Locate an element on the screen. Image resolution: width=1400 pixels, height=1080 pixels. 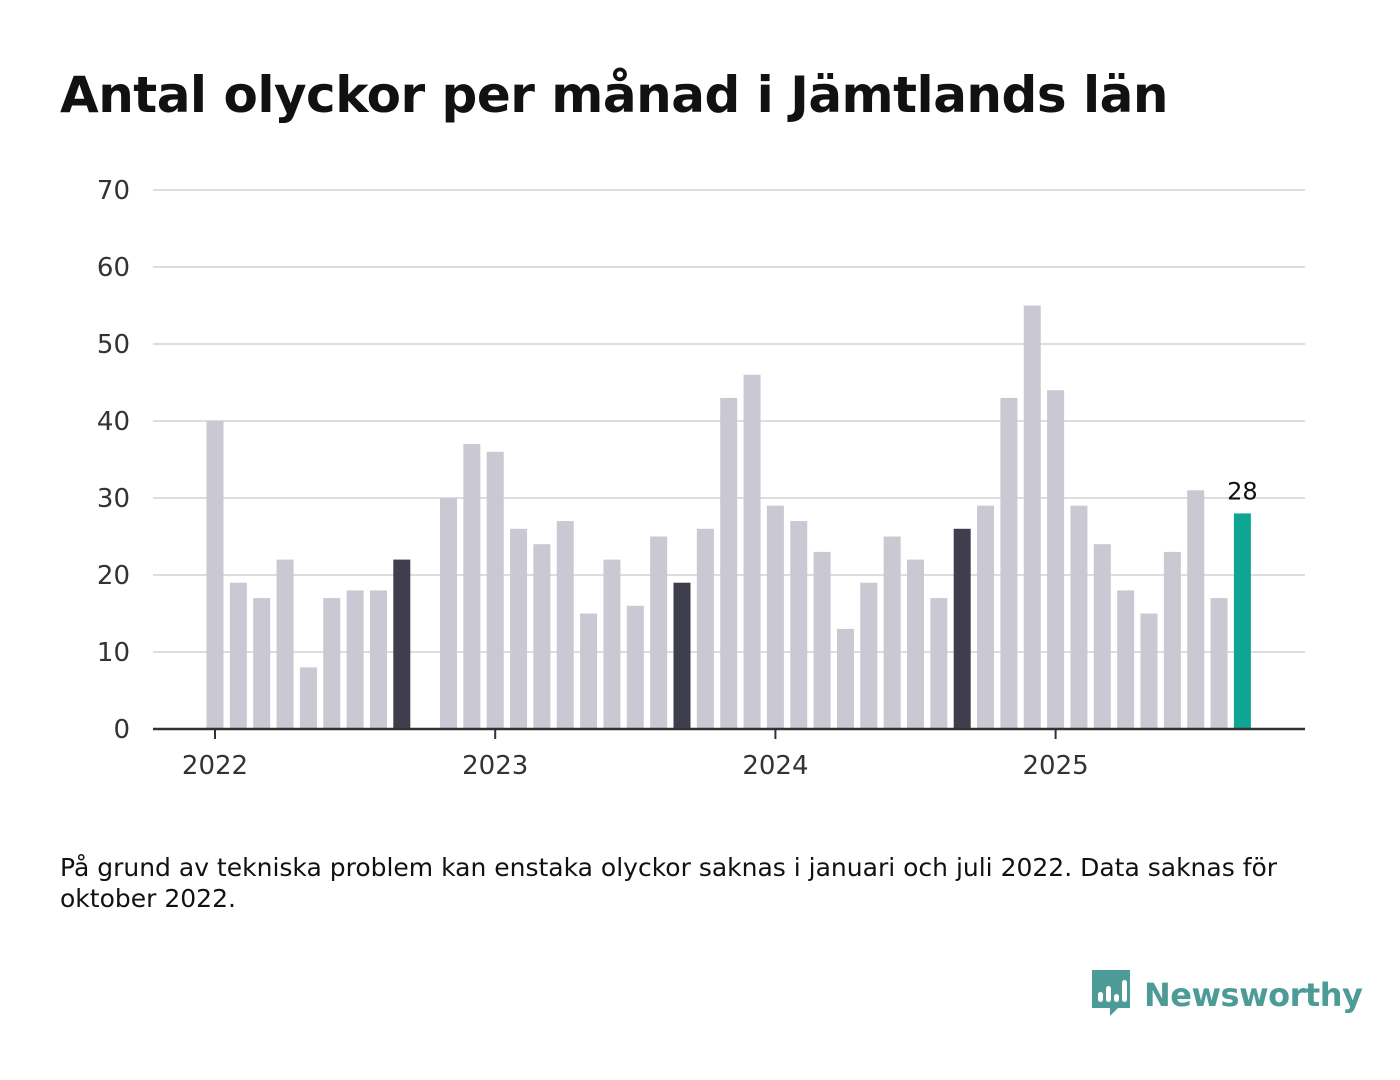
data-label-latest: 28 is located at coordinates (1242, 491).